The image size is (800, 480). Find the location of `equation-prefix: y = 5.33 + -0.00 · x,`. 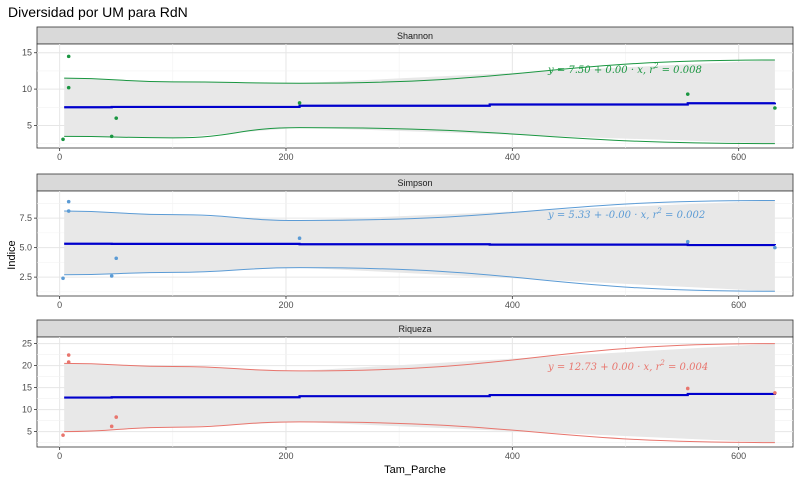

equation-prefix: y = 5.33 + -0.00 · x, is located at coordinates (600, 215).